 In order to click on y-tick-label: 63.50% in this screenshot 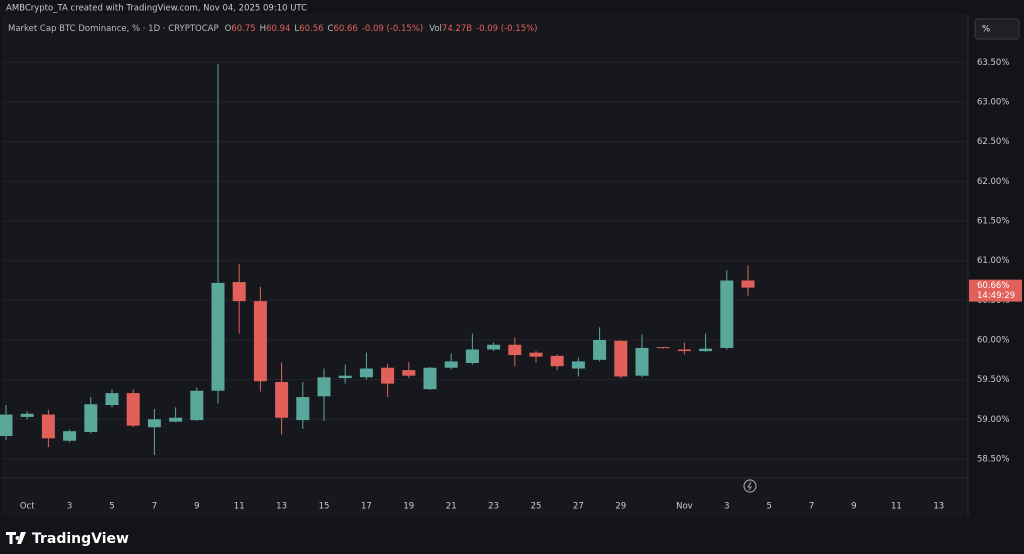, I will do `click(993, 63)`.